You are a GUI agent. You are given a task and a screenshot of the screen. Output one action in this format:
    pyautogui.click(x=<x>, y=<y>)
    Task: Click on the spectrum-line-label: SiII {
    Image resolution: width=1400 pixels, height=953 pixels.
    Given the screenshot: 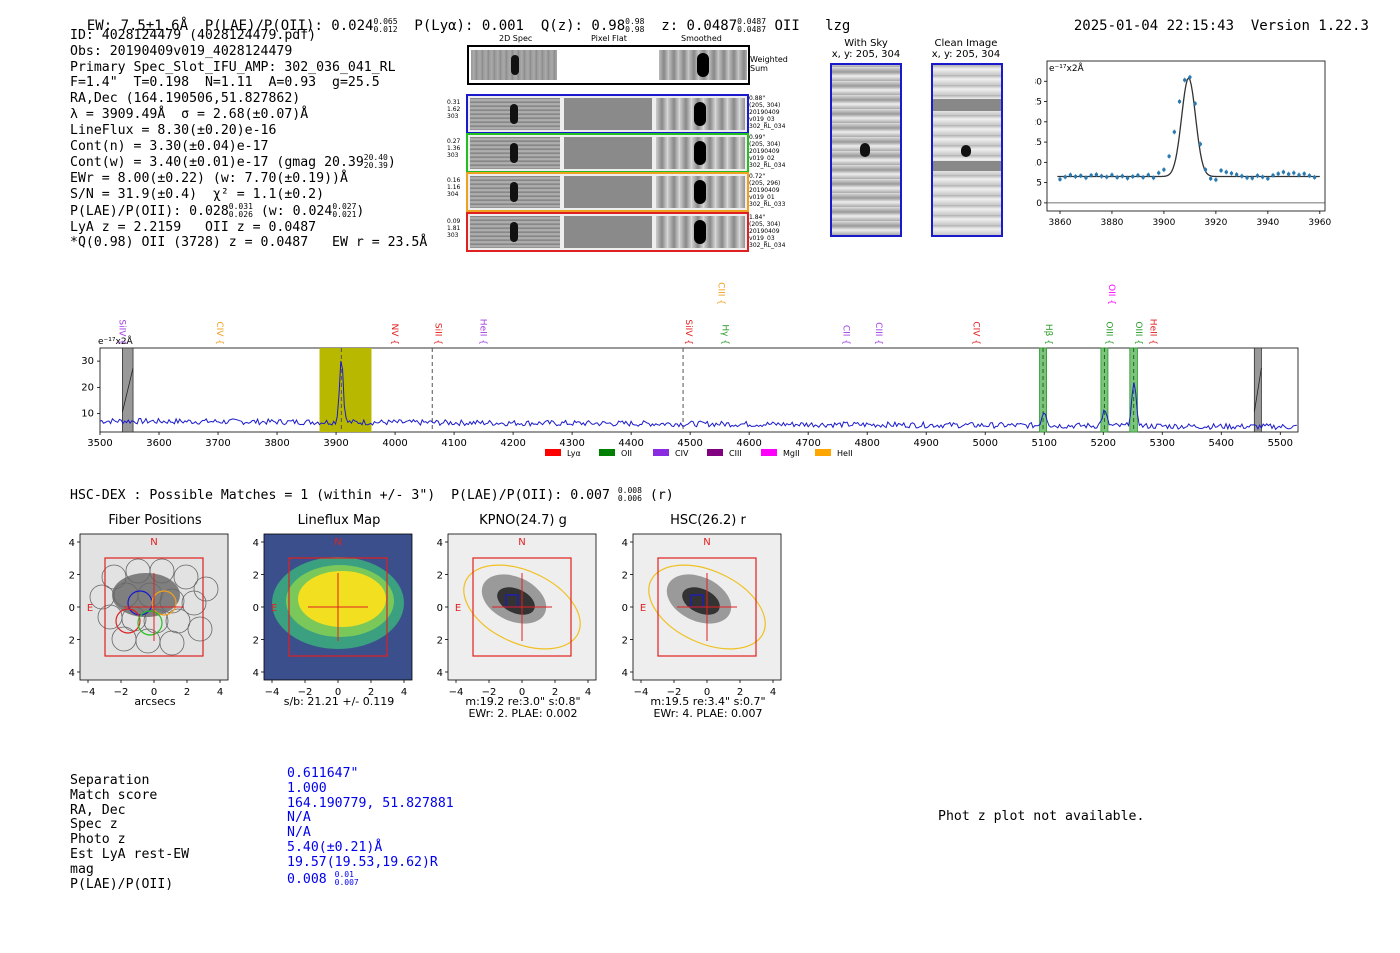 What is the action you would take?
    pyautogui.click(x=437, y=334)
    